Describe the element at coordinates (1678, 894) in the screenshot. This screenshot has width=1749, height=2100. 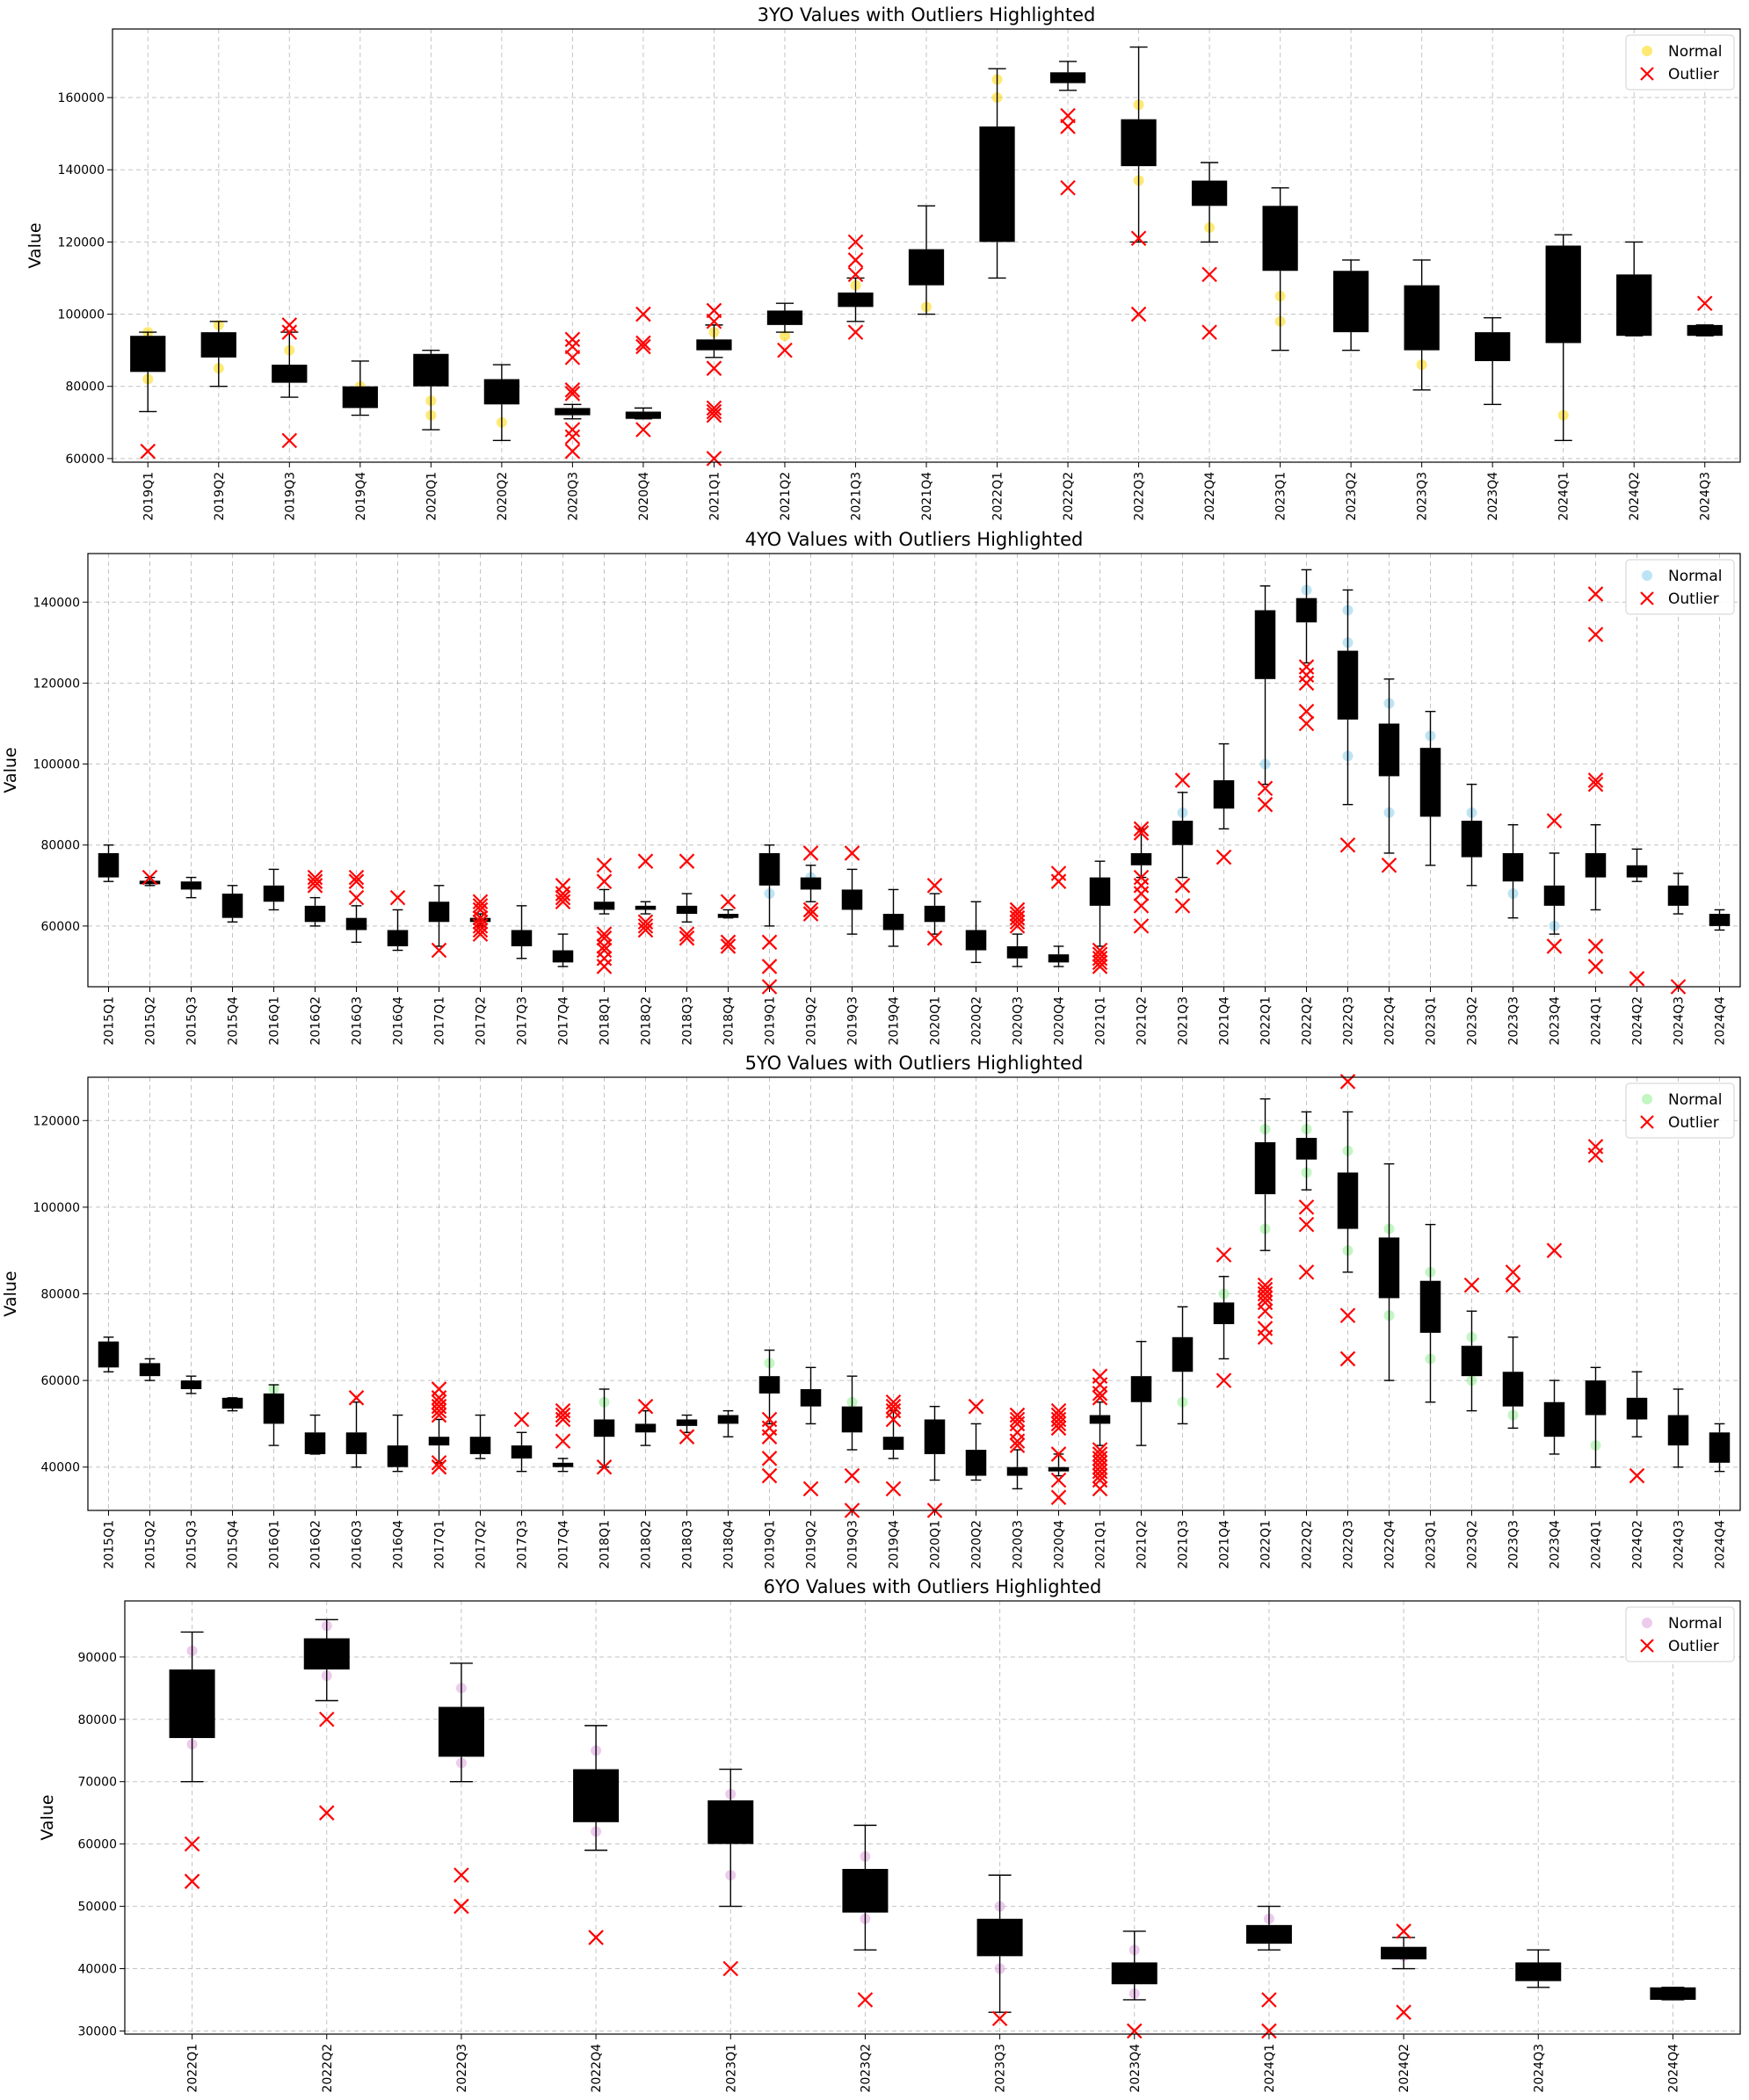
I see `box-2024Q3` at that location.